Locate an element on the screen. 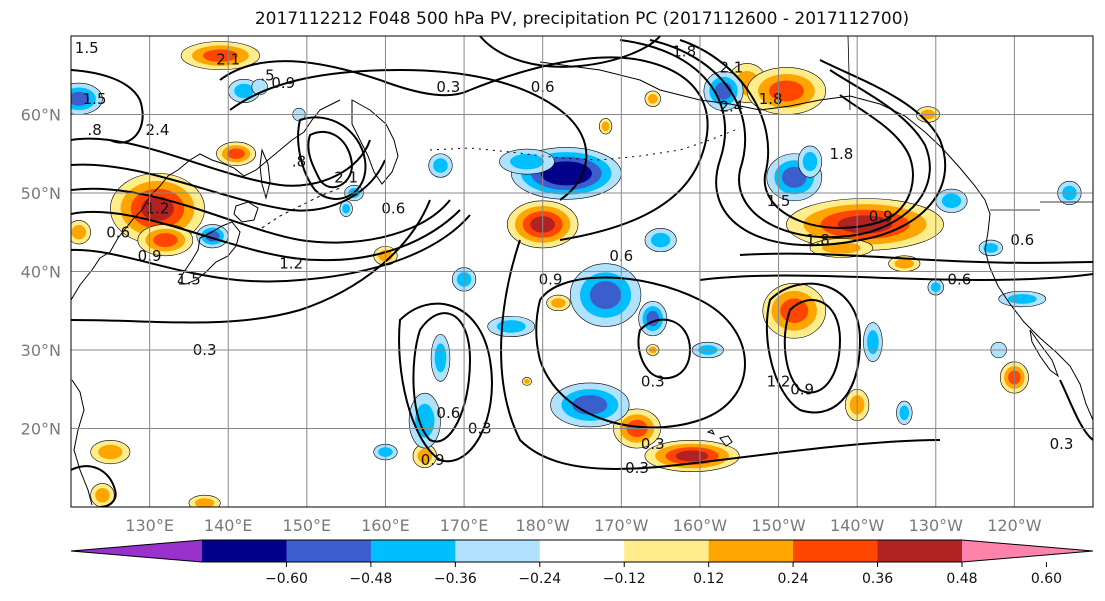  contour-pv-0-3-east is located at coordinates (896, 277).